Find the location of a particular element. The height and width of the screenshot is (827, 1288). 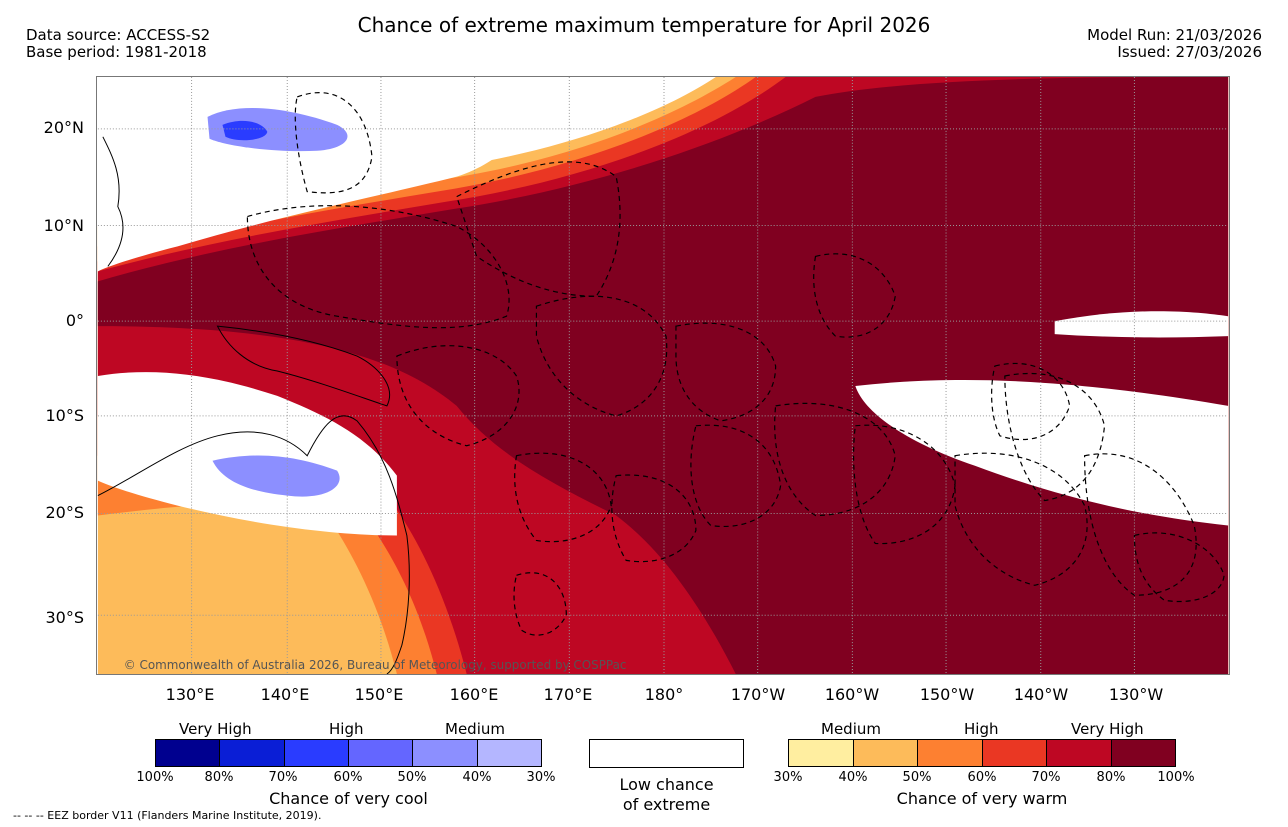

lon-label-180: 180° is located at coordinates (664, 694).